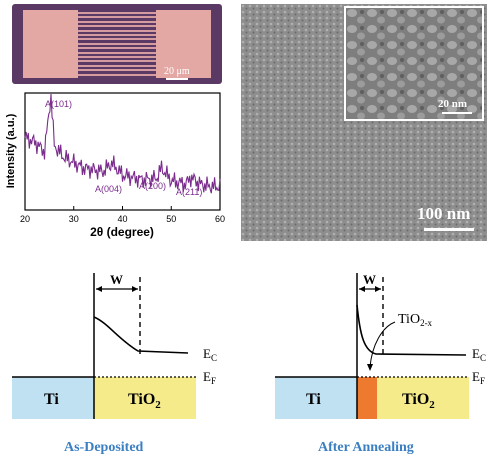 The height and width of the screenshot is (461, 500). What do you see at coordinates (74, 219) in the screenshot?
I see `xrd-x-tick-label: 30` at bounding box center [74, 219].